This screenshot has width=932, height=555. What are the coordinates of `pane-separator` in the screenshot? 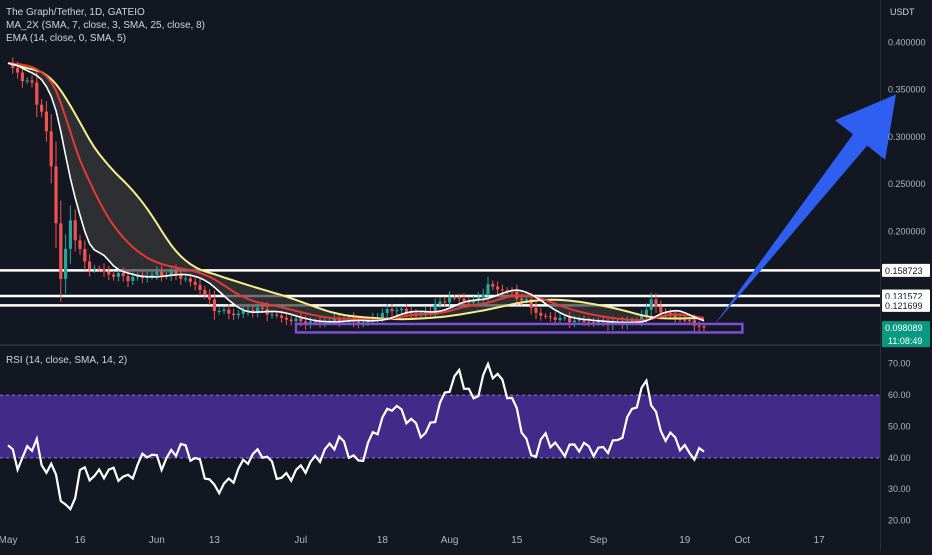 It's located at (440, 345).